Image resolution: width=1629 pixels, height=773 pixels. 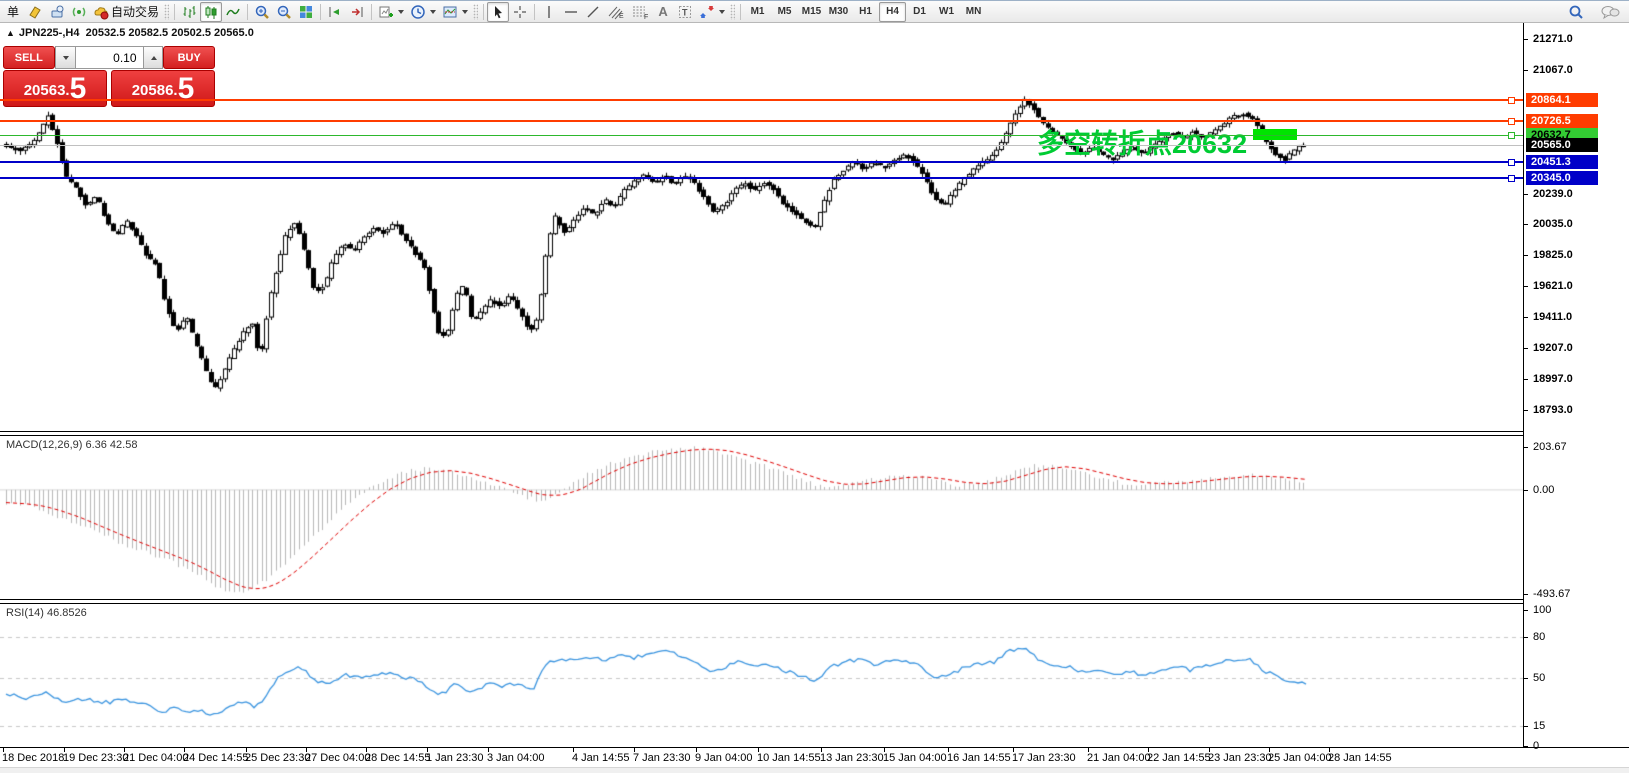 I want to click on equidistant-channel-icon: E, so click(x=616, y=12).